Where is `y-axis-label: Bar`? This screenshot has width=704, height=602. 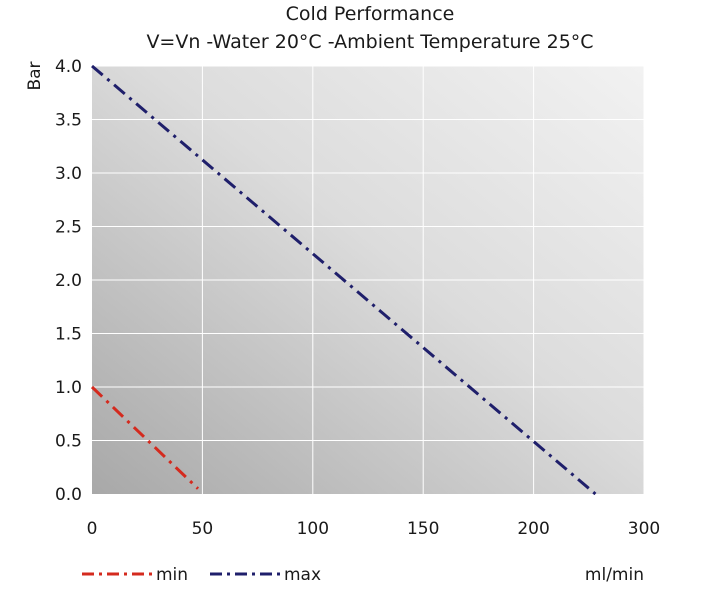
y-axis-label: Bar is located at coordinates (35, 75).